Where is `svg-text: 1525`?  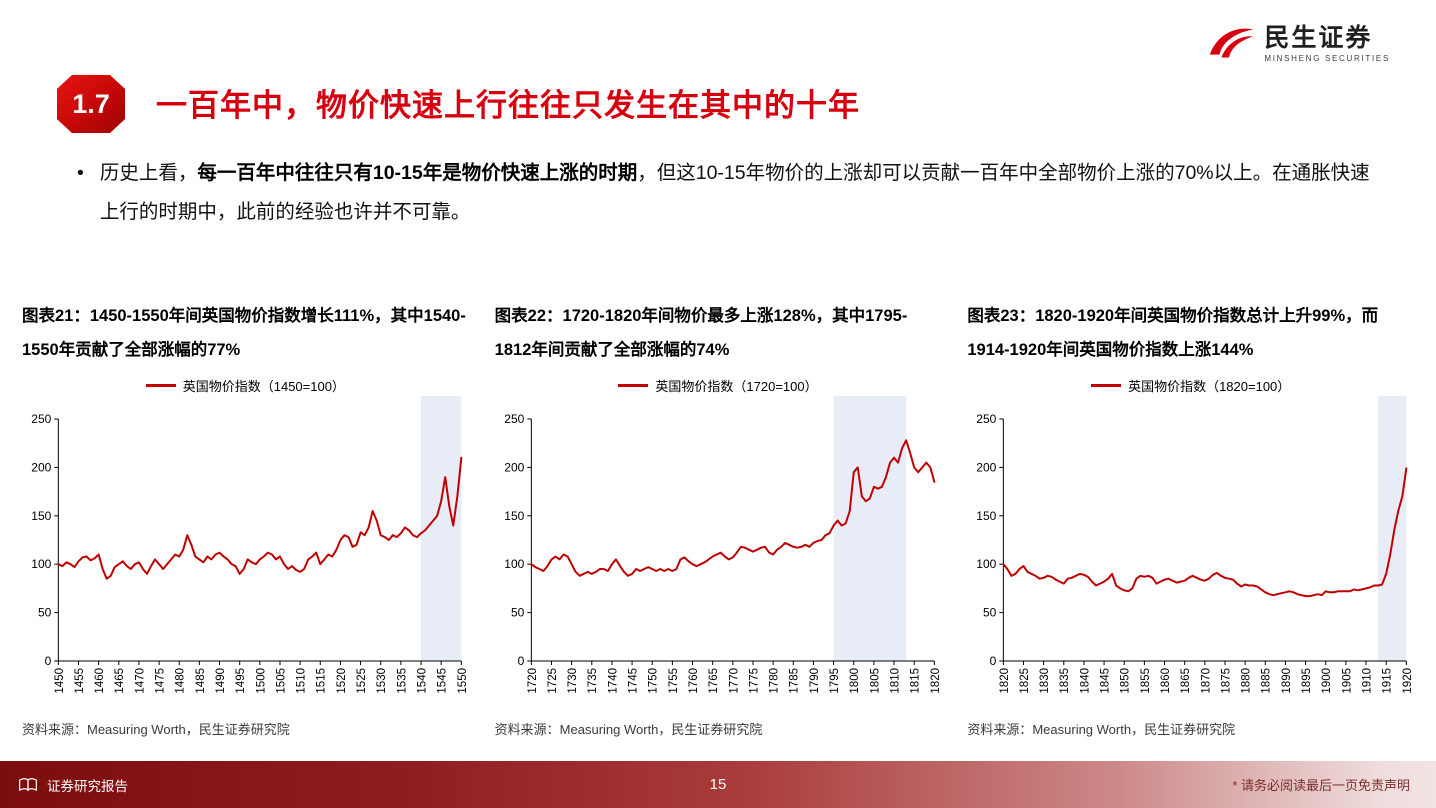 svg-text: 1525 is located at coordinates (362, 681).